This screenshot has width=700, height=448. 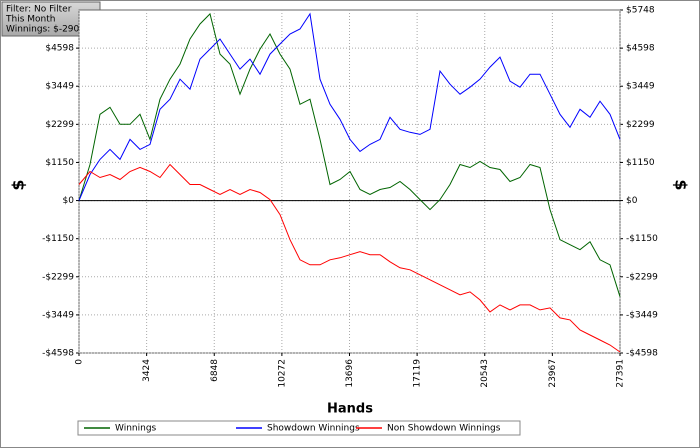 What do you see at coordinates (640, 125) in the screenshot?
I see `y2-tick-label: $2299` at bounding box center [640, 125].